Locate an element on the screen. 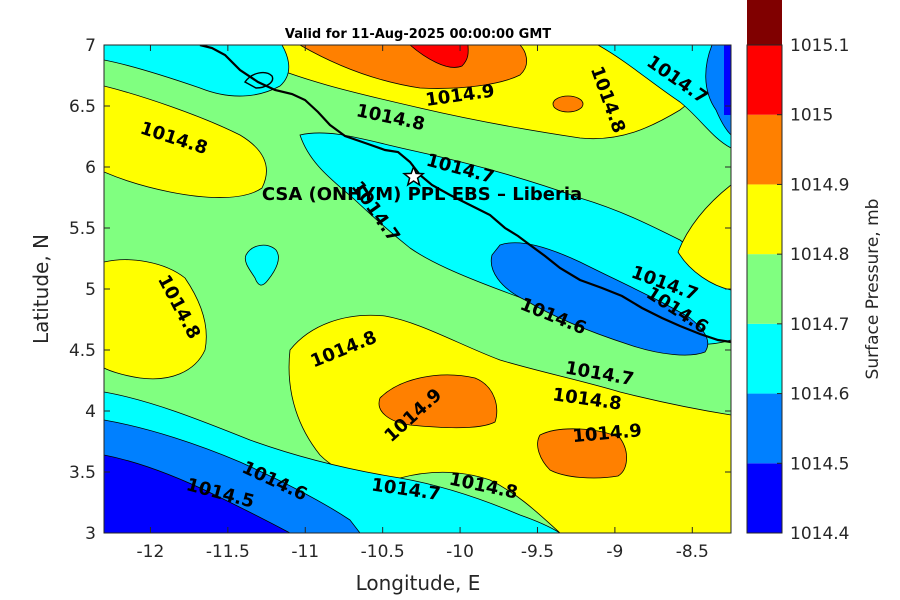 This screenshot has height=600, width=900. band-1014.9-north is located at coordinates (413, 67).